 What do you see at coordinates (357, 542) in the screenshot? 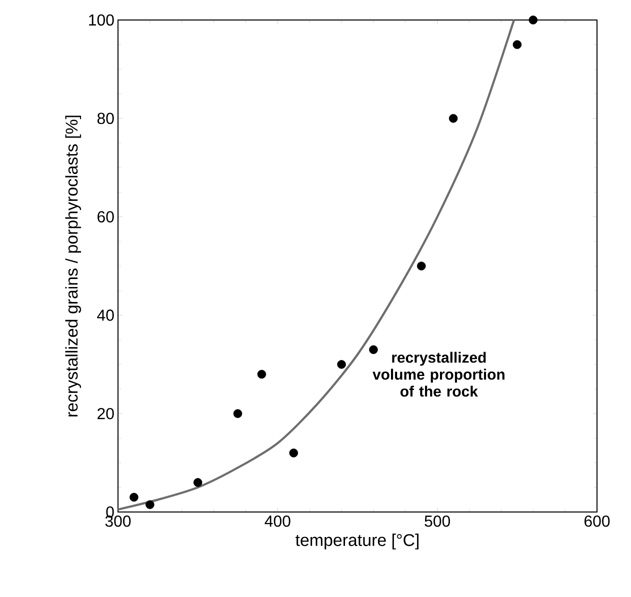
I see `x-axis-title: temperature [°C]` at bounding box center [357, 542].